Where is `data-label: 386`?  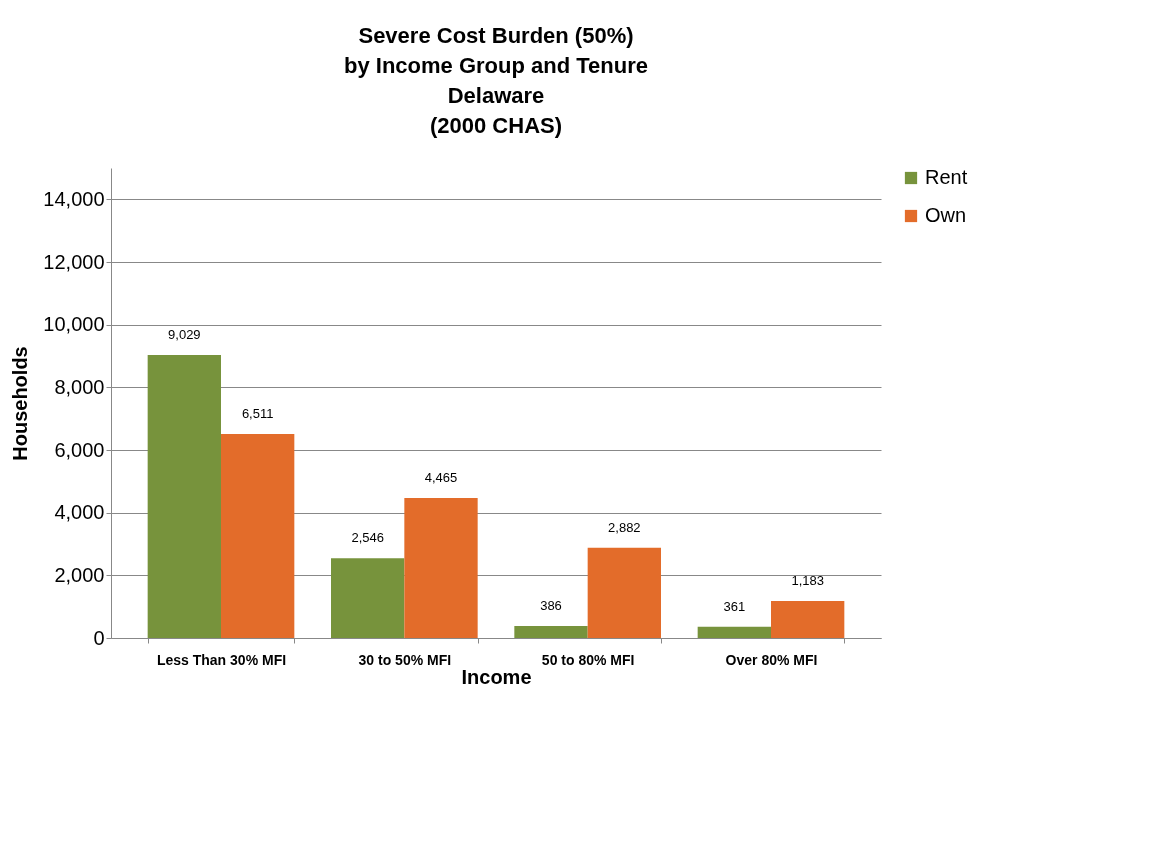
data-label: 386 is located at coordinates (551, 605).